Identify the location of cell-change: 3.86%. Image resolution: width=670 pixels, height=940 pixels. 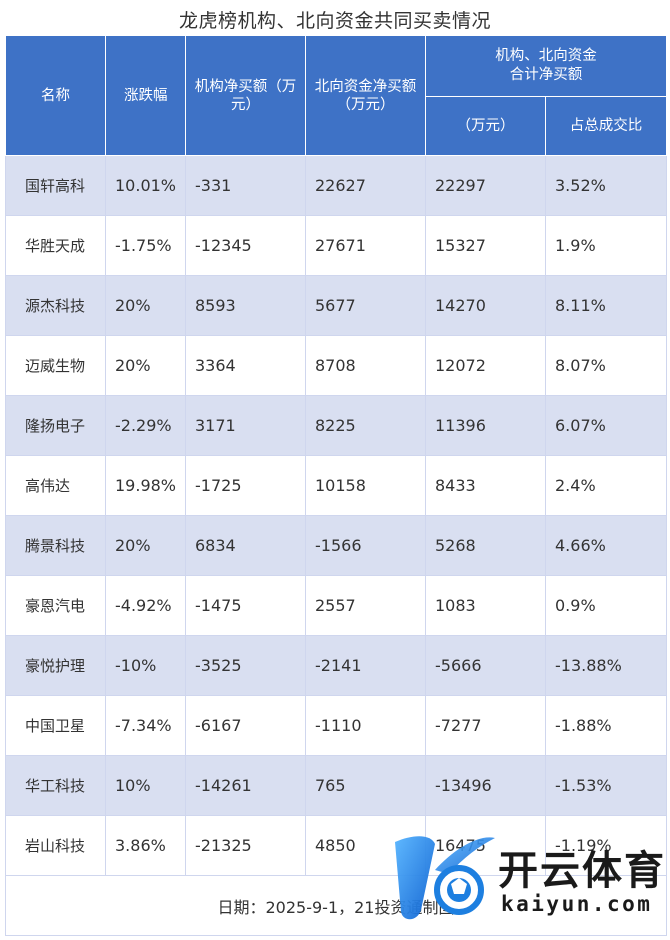
(145, 845).